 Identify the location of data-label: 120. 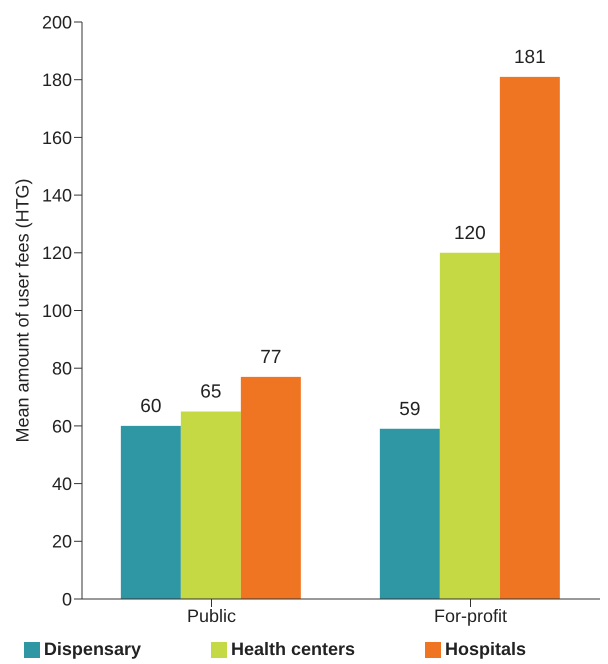
(470, 233).